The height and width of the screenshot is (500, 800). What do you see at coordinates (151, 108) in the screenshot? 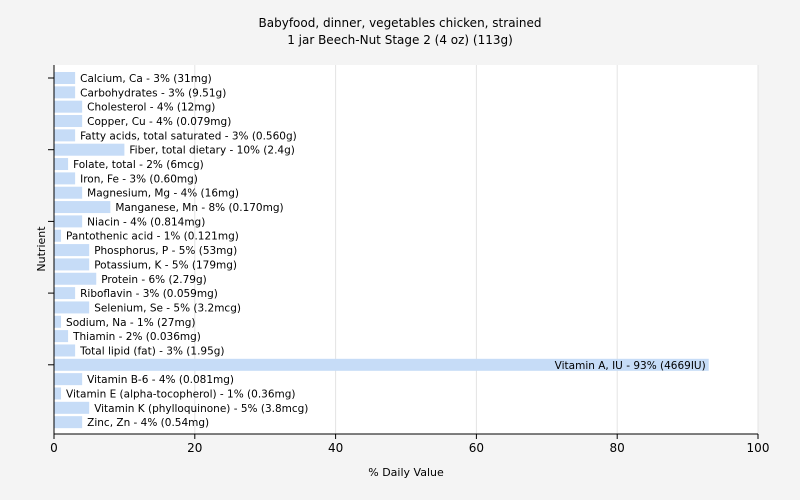
I see `bar-label: Cholesterol - 4% (12mg)` at bounding box center [151, 108].